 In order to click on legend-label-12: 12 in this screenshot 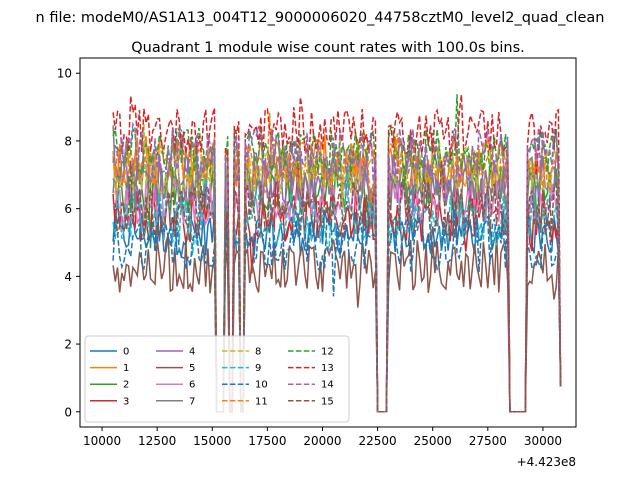, I will do `click(327, 352)`.